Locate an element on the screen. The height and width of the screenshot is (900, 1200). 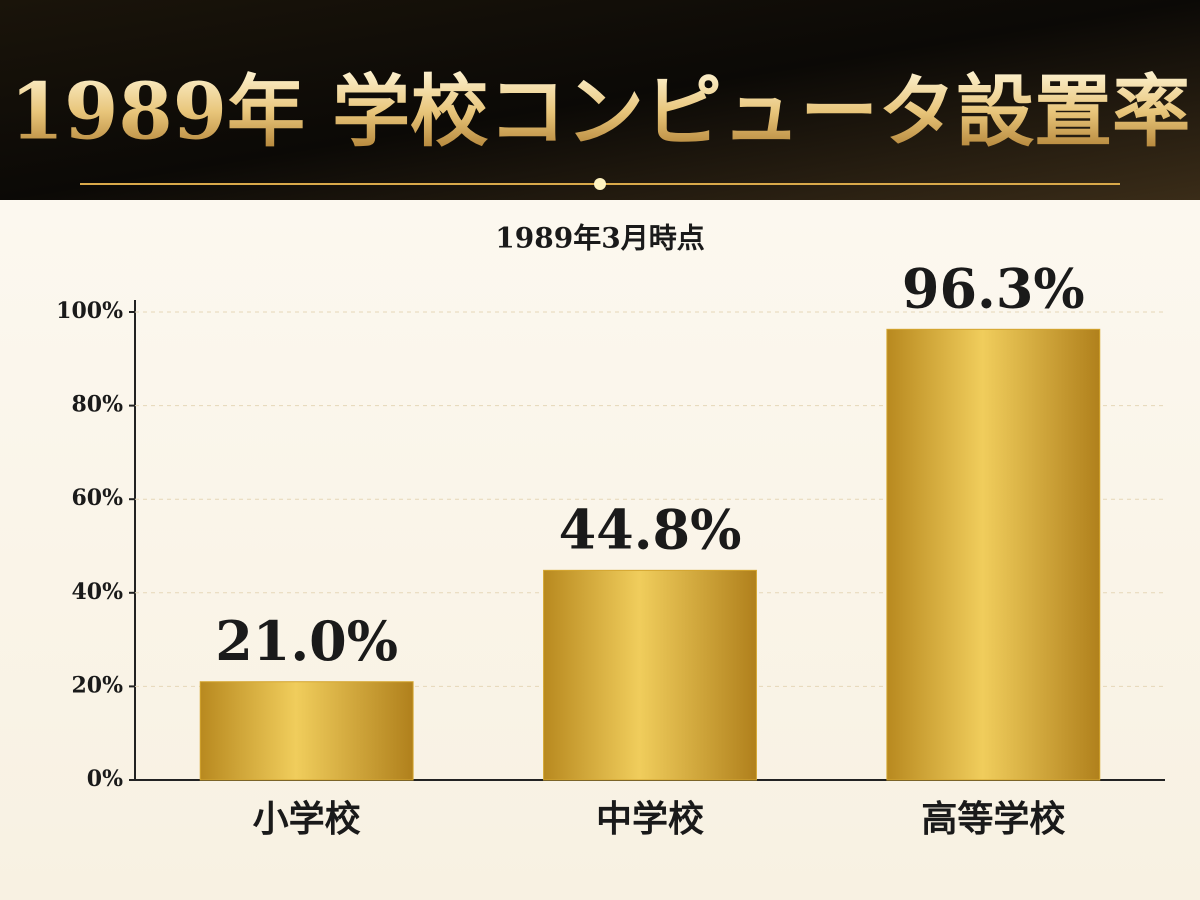
y-tick-label: 0% is located at coordinates (105, 779).